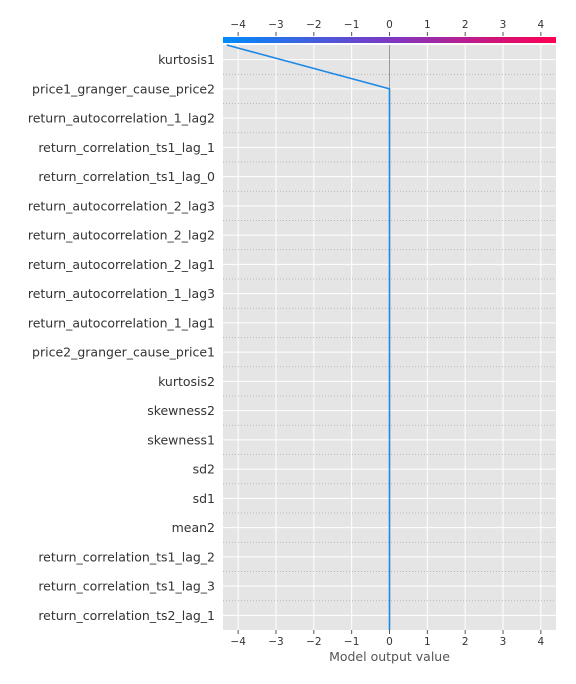 This screenshot has height=684, width=576. Describe the element at coordinates (427, 642) in the screenshot. I see `bottom-tick-label: 1` at that location.